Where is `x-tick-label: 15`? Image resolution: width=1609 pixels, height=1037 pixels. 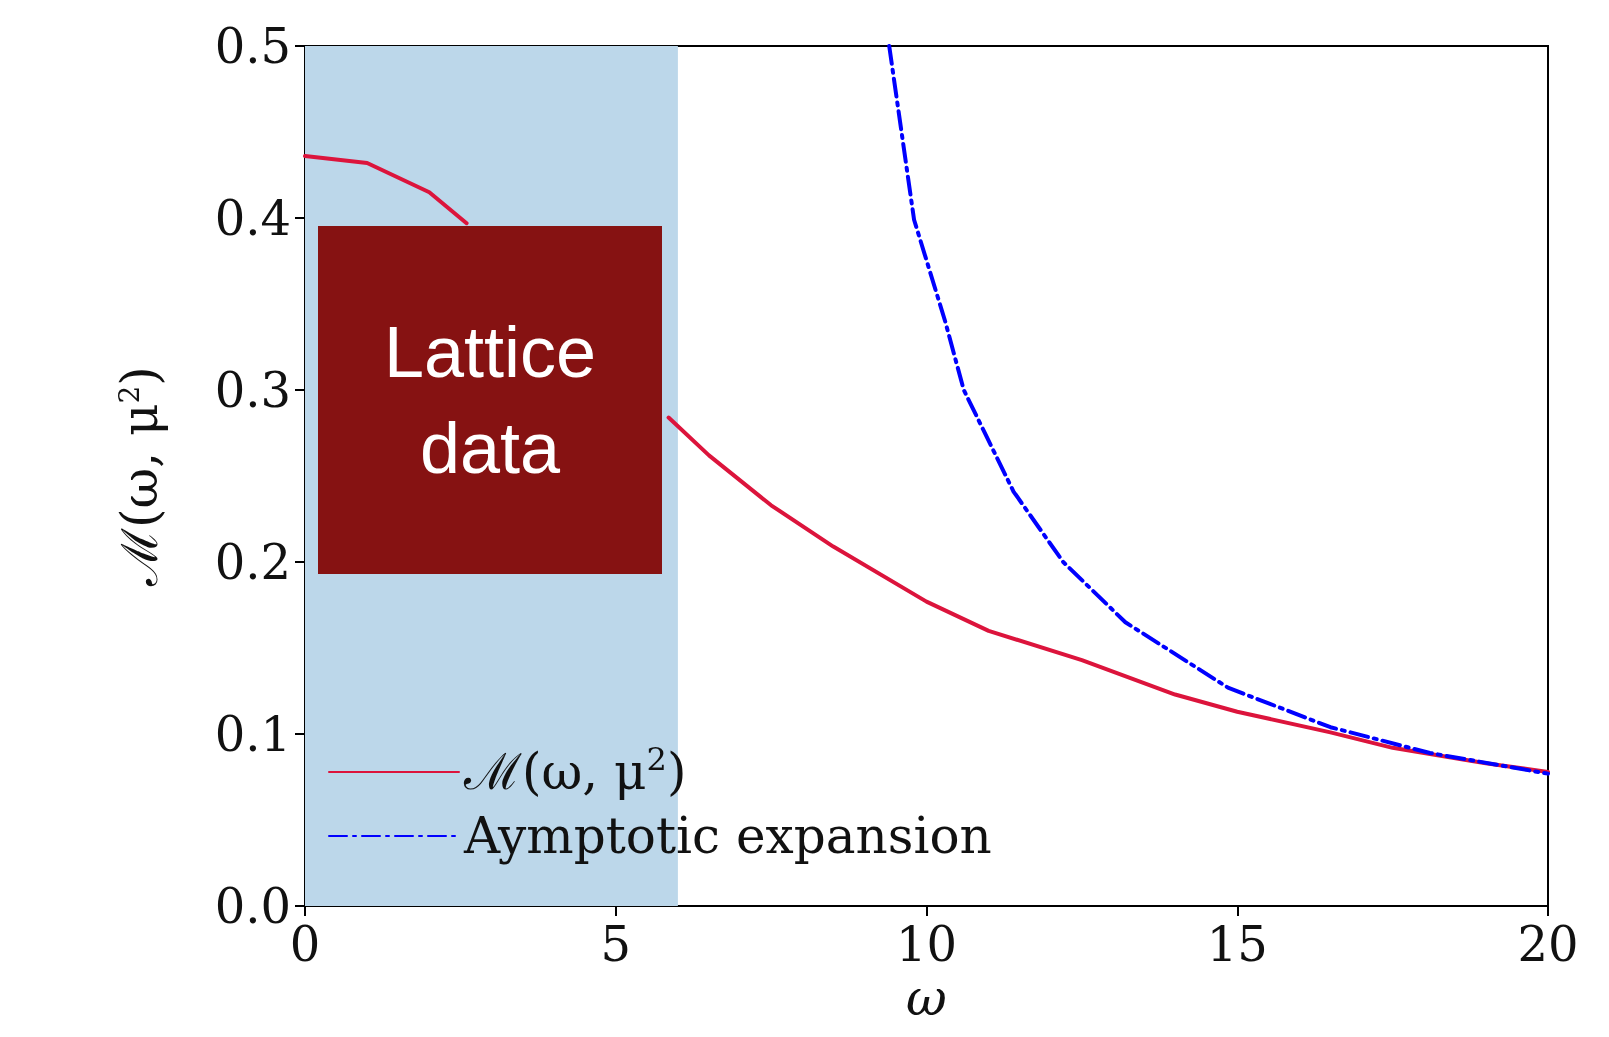
x-tick-label: 15 is located at coordinates (1237, 944).